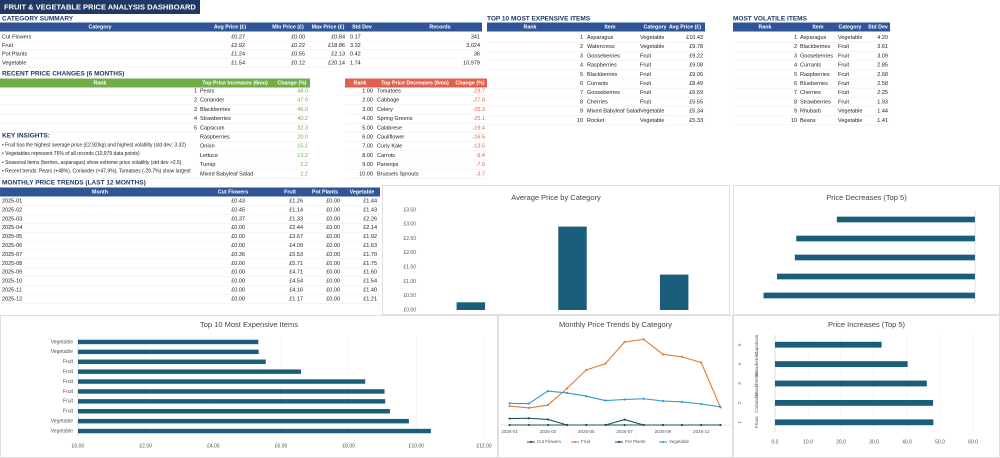  I want to click on table-cell: 1.41, so click(882, 121).